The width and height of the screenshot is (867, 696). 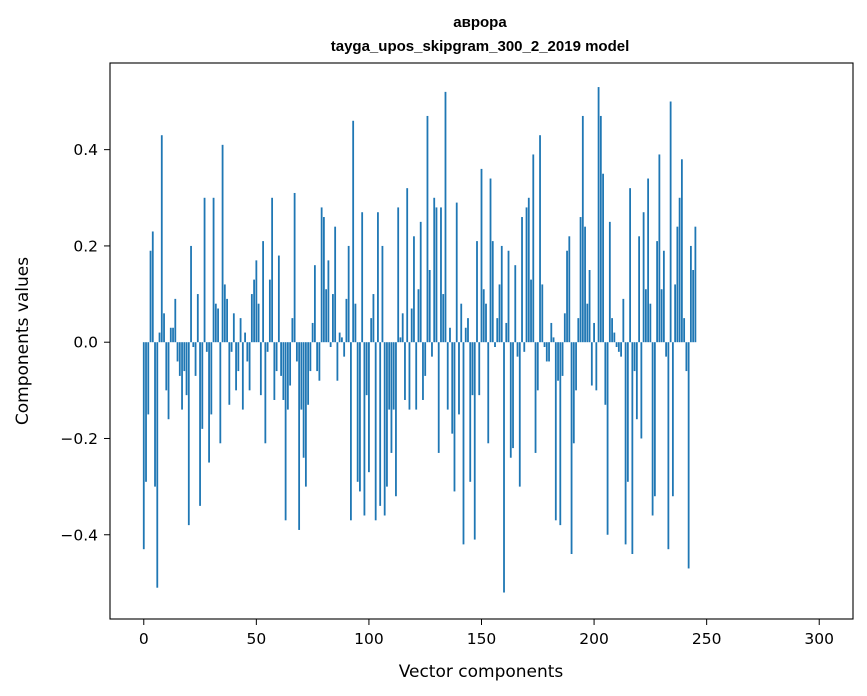 What do you see at coordinates (256, 639) in the screenshot?
I see `x-tick-label: 50` at bounding box center [256, 639].